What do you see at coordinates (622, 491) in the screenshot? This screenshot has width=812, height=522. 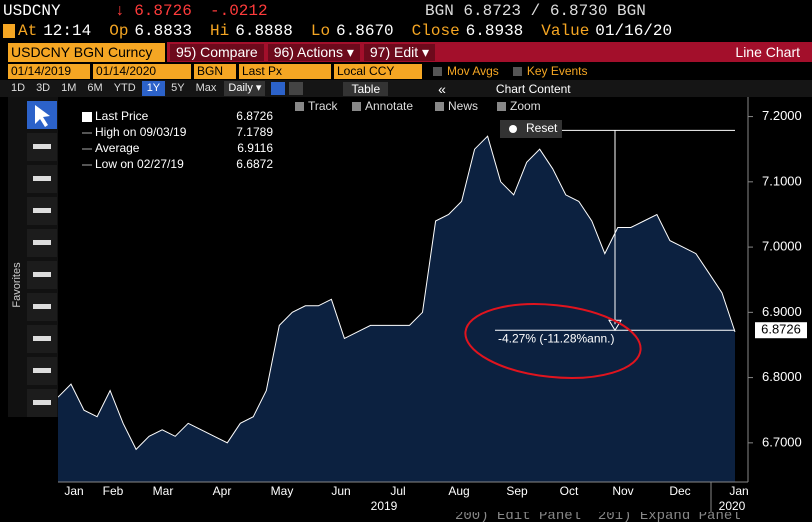 I see `x-tick-label: Nov` at bounding box center [622, 491].